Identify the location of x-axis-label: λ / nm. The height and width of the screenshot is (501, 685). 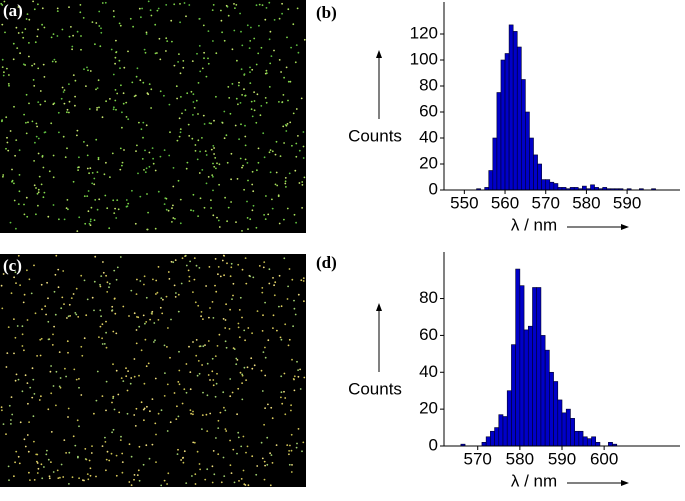
(534, 480).